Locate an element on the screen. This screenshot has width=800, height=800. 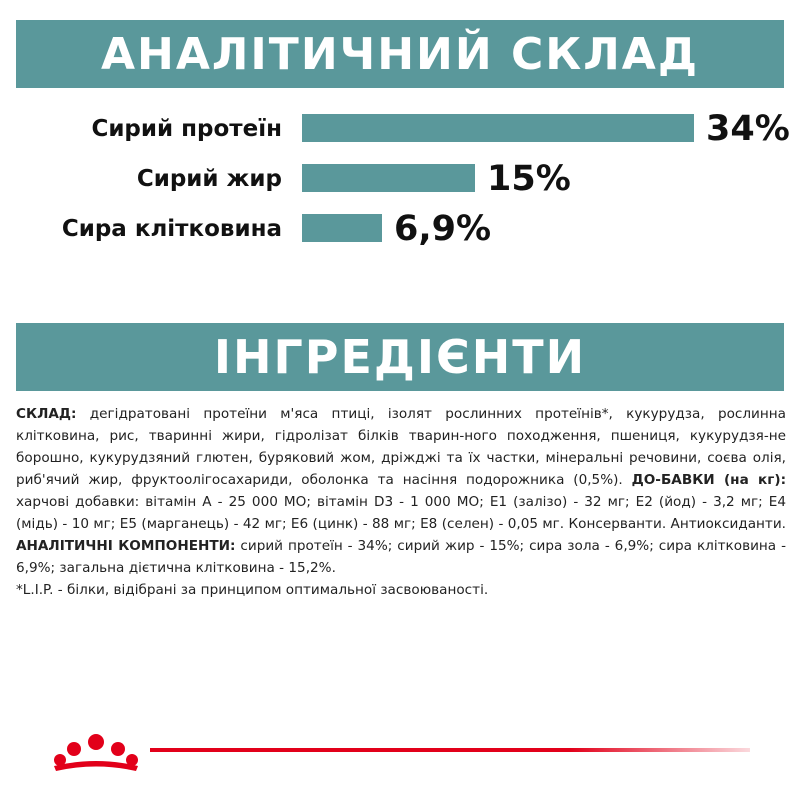
royal-canin-crown-icon is located at coordinates (96, 752).